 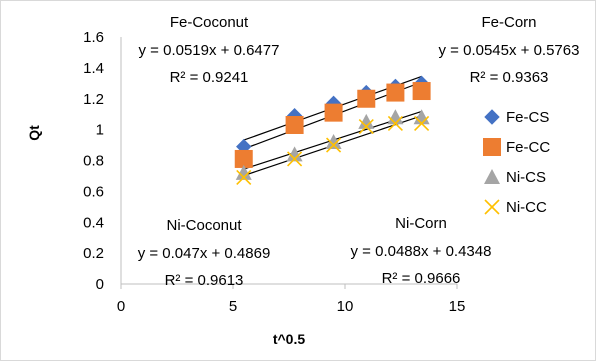 I want to click on legend: Fe-CS Fe-CC Ni-CS Ni-CC, so click(x=516, y=162).